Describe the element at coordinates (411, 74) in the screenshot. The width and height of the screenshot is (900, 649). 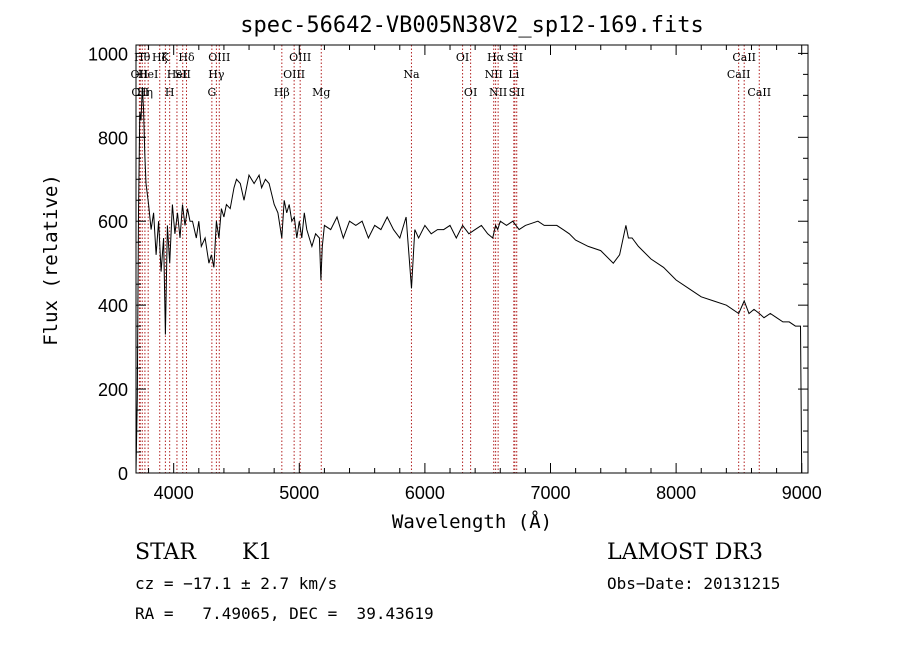
I see `spectral-line-label: Na` at that location.